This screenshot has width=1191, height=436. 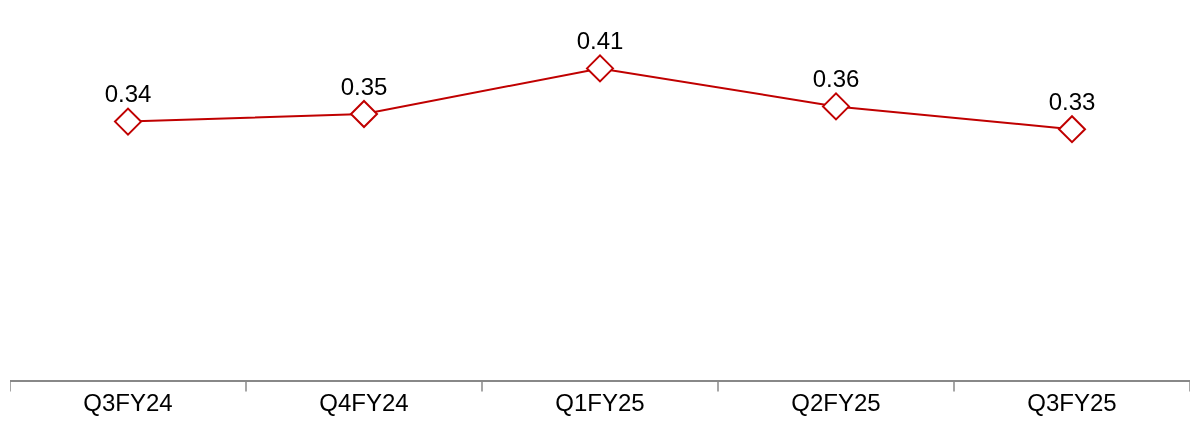 What do you see at coordinates (364, 86) in the screenshot?
I see `data-label: 0.35` at bounding box center [364, 86].